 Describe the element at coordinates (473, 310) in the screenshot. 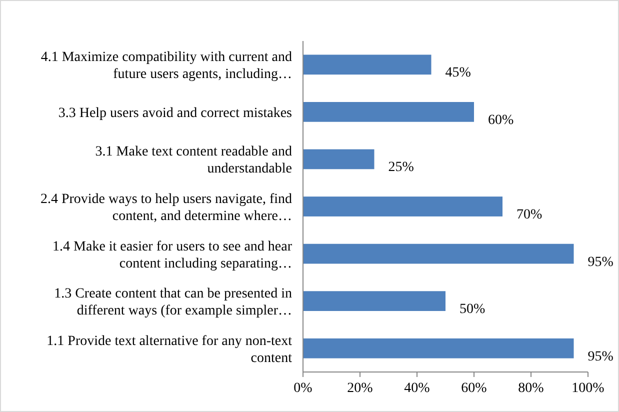

I see `data-label: 50%` at that location.